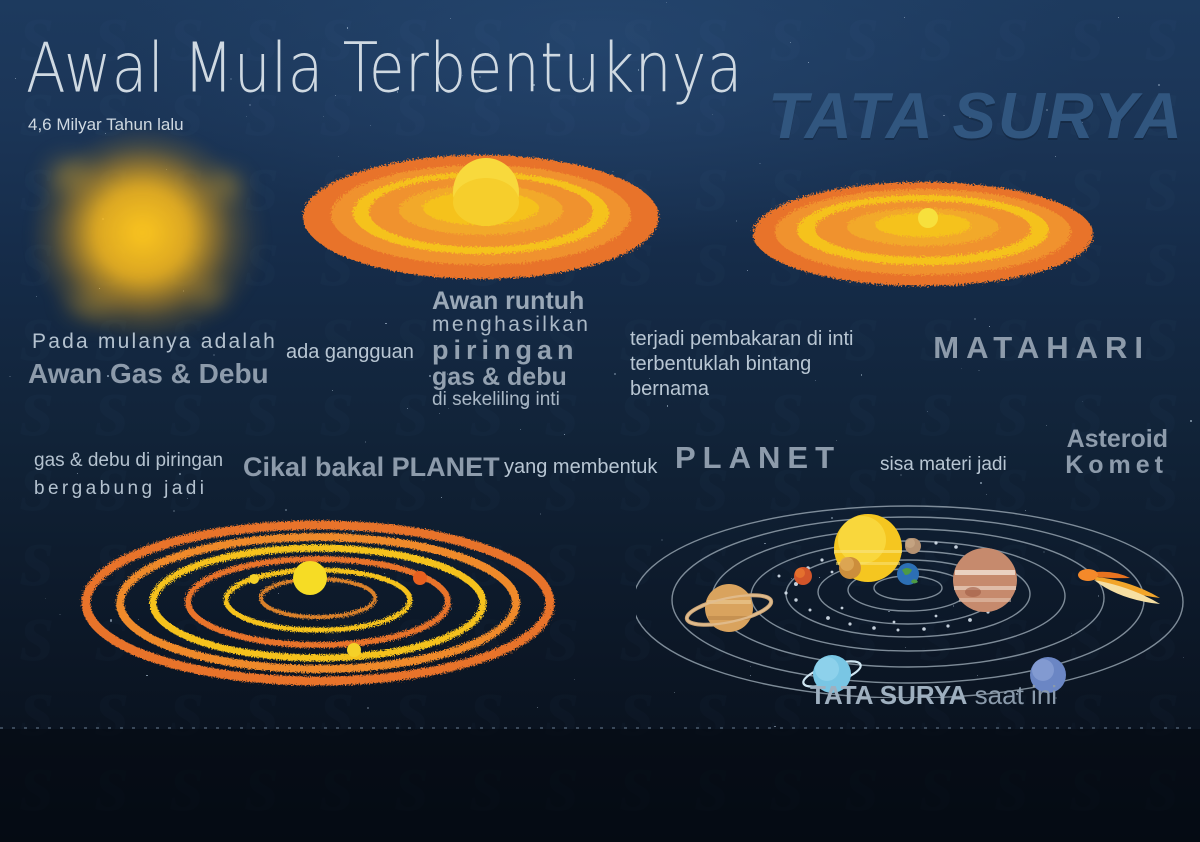  What do you see at coordinates (384, 68) in the screenshot?
I see `page-title: Awal Mula Terbentuknya` at bounding box center [384, 68].